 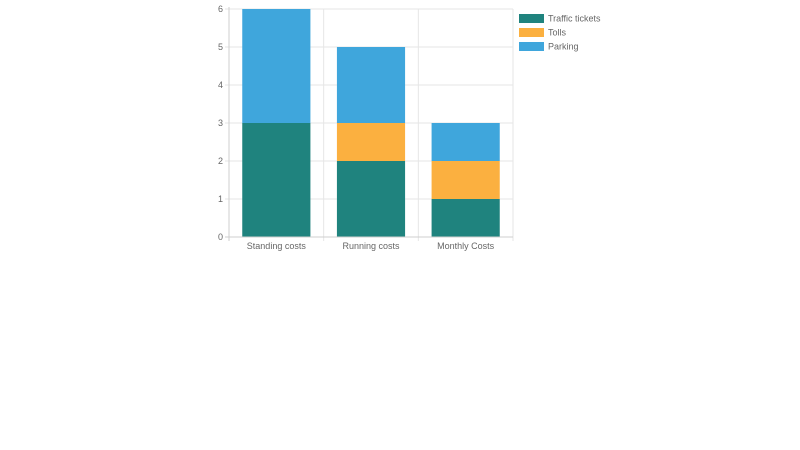 What do you see at coordinates (574, 19) in the screenshot?
I see `legend-label: Traffic tickets` at bounding box center [574, 19].